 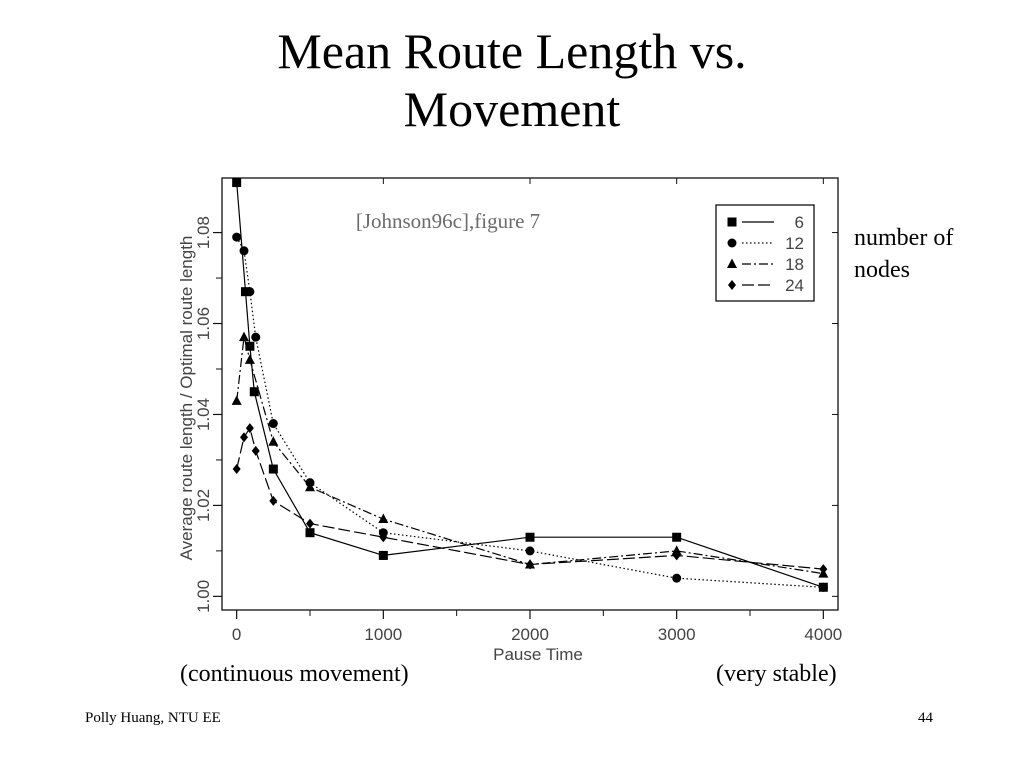 What do you see at coordinates (203, 596) in the screenshot?
I see `y-tick-label: 1.00` at bounding box center [203, 596].